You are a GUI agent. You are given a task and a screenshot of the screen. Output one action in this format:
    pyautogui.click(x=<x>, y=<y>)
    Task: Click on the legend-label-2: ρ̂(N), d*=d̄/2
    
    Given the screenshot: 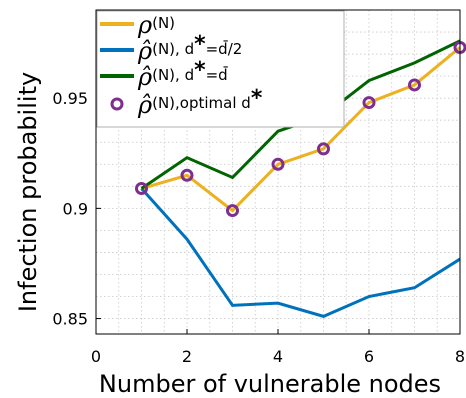 What is the action you would take?
    pyautogui.click(x=189, y=48)
    